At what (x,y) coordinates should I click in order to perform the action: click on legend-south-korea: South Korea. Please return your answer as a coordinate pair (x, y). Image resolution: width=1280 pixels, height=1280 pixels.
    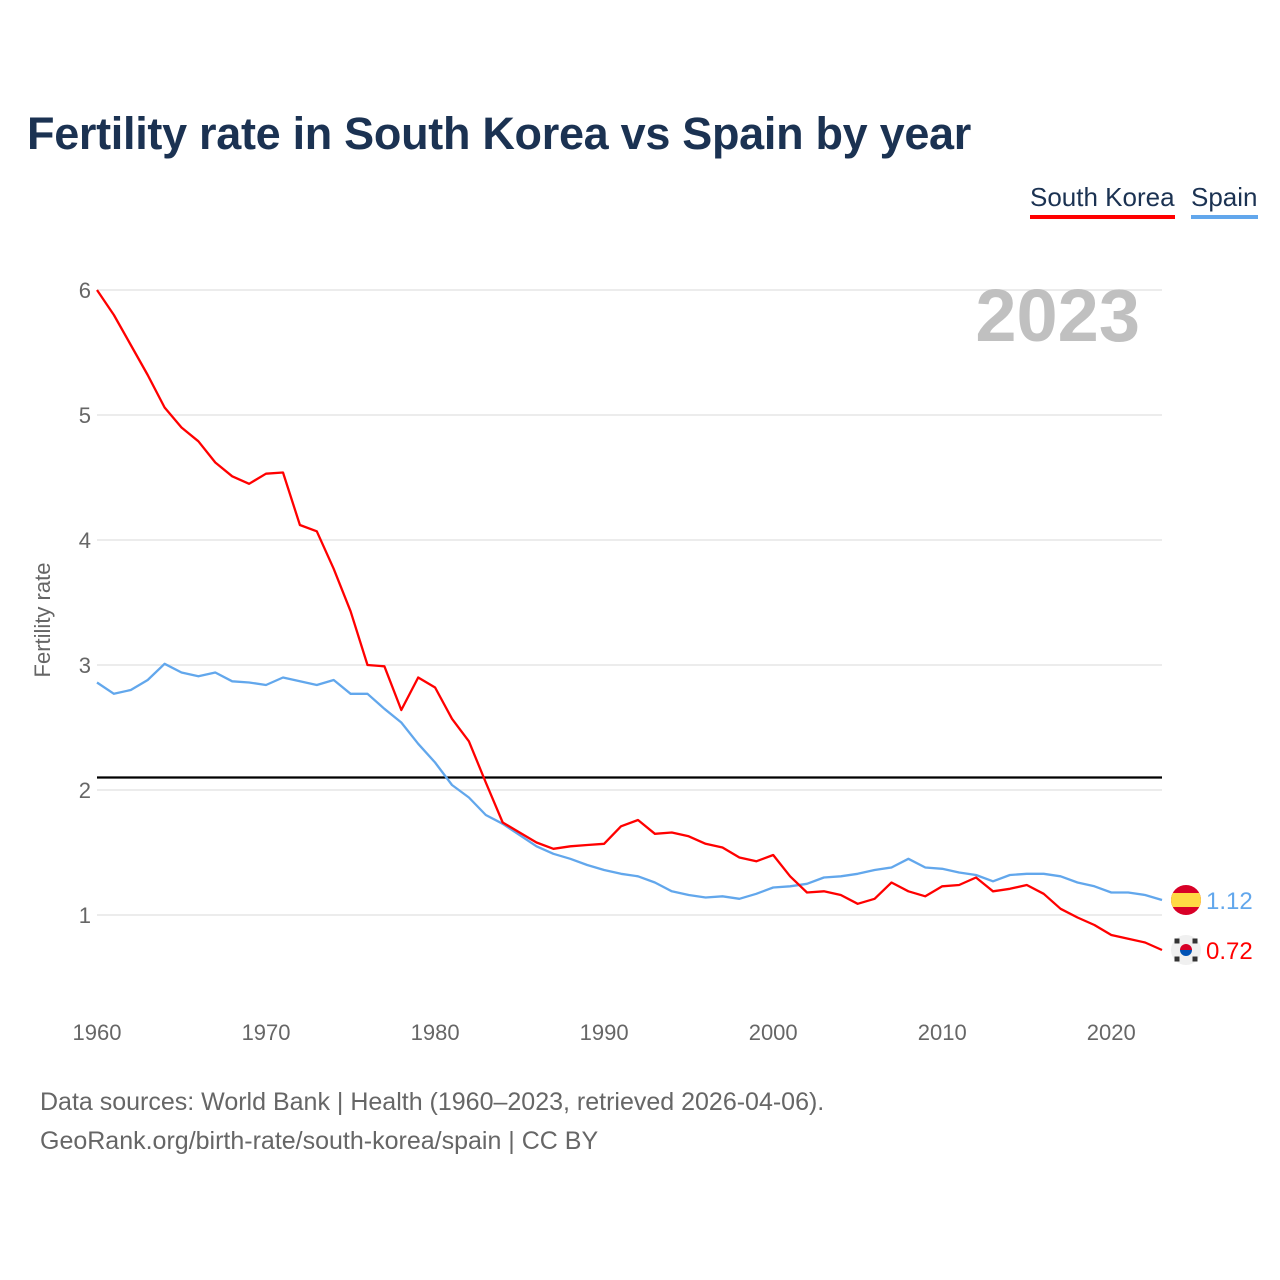
    Looking at the image, I should click on (1102, 200).